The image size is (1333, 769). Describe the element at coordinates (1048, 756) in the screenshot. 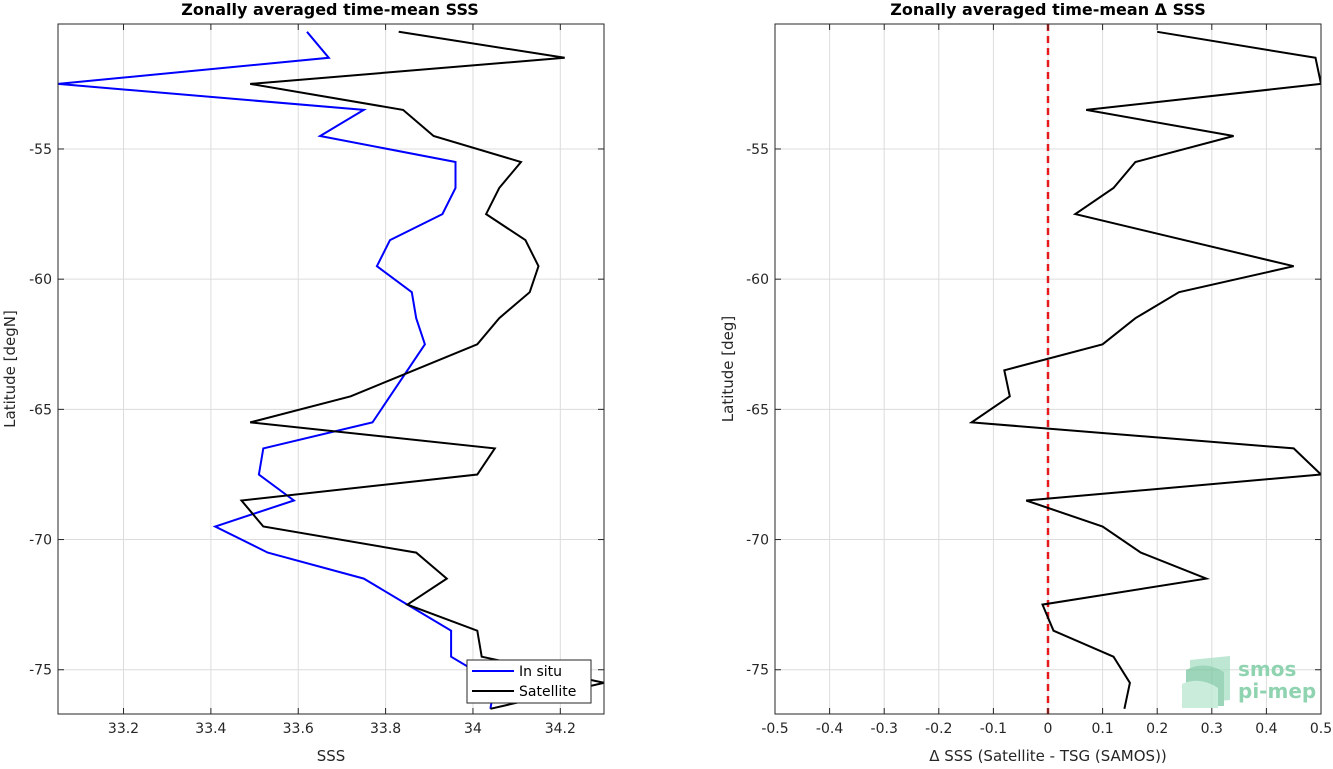

I see `right-x-axis-label: Δ SSS (Satellite - TSG (SAMOS))` at that location.